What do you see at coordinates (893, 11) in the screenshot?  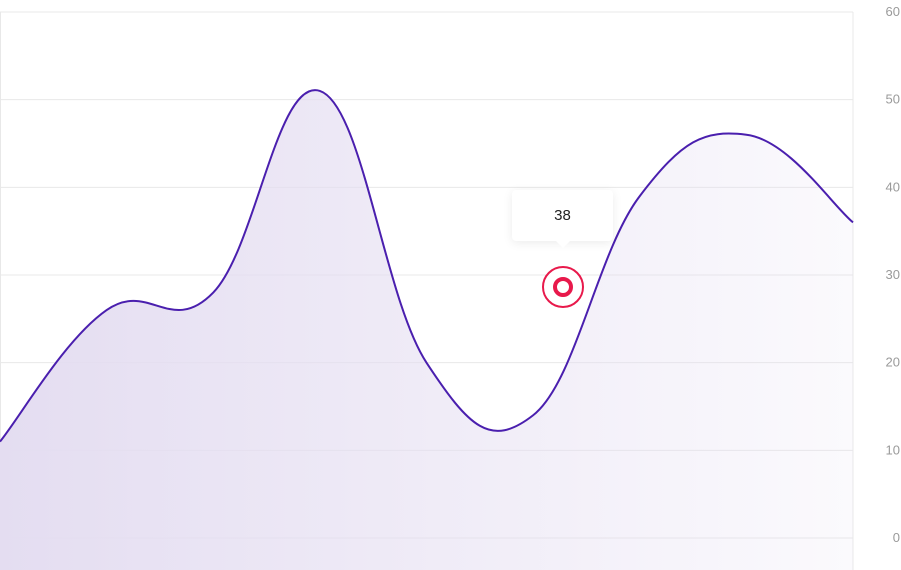 I see `y-tick-label: 60` at bounding box center [893, 11].